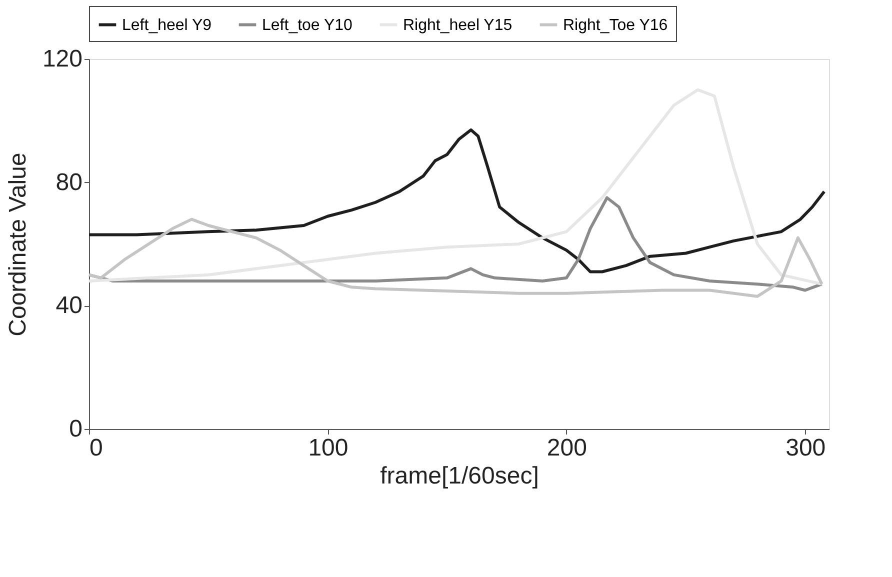 The width and height of the screenshot is (892, 577). I want to click on y-tick-label: 40, so click(69, 306).